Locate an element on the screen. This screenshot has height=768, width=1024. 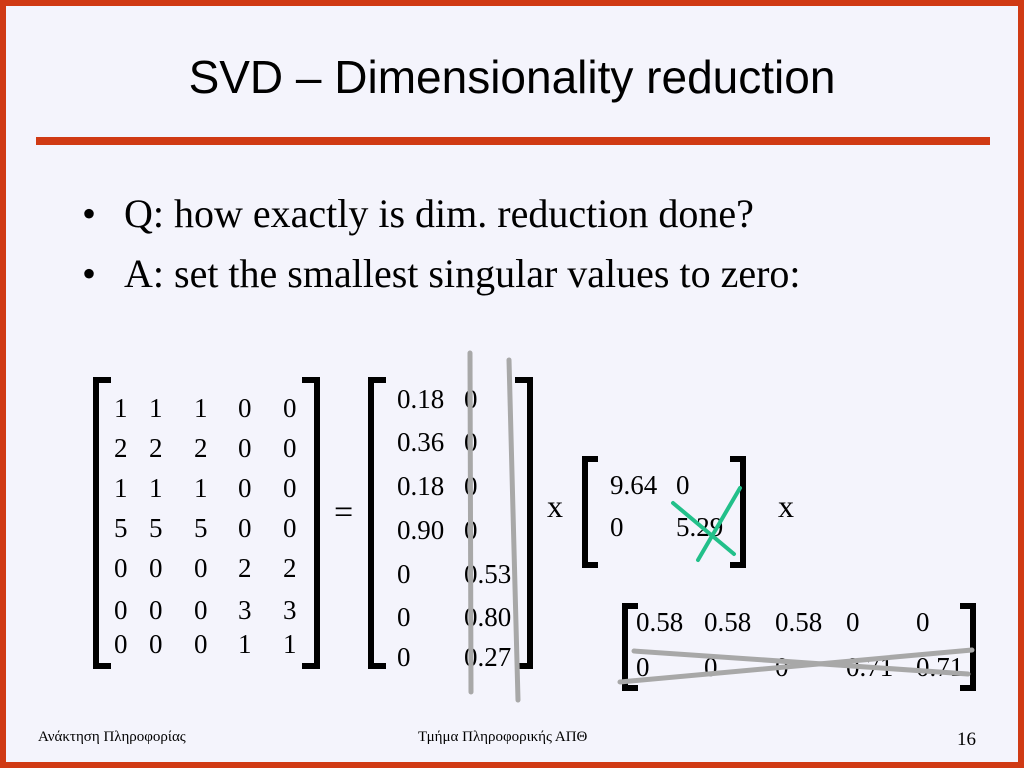
multiply-sign-2: x is located at coordinates (786, 506).